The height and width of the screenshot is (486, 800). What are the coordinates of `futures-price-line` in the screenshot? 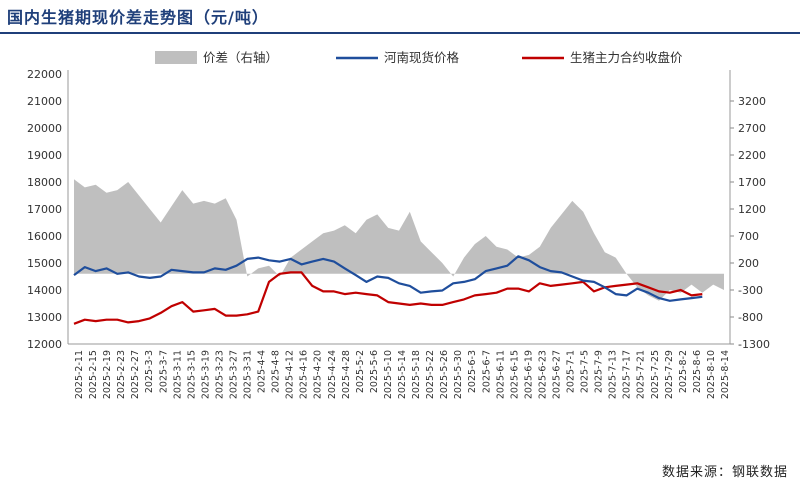 It's located at (388, 298).